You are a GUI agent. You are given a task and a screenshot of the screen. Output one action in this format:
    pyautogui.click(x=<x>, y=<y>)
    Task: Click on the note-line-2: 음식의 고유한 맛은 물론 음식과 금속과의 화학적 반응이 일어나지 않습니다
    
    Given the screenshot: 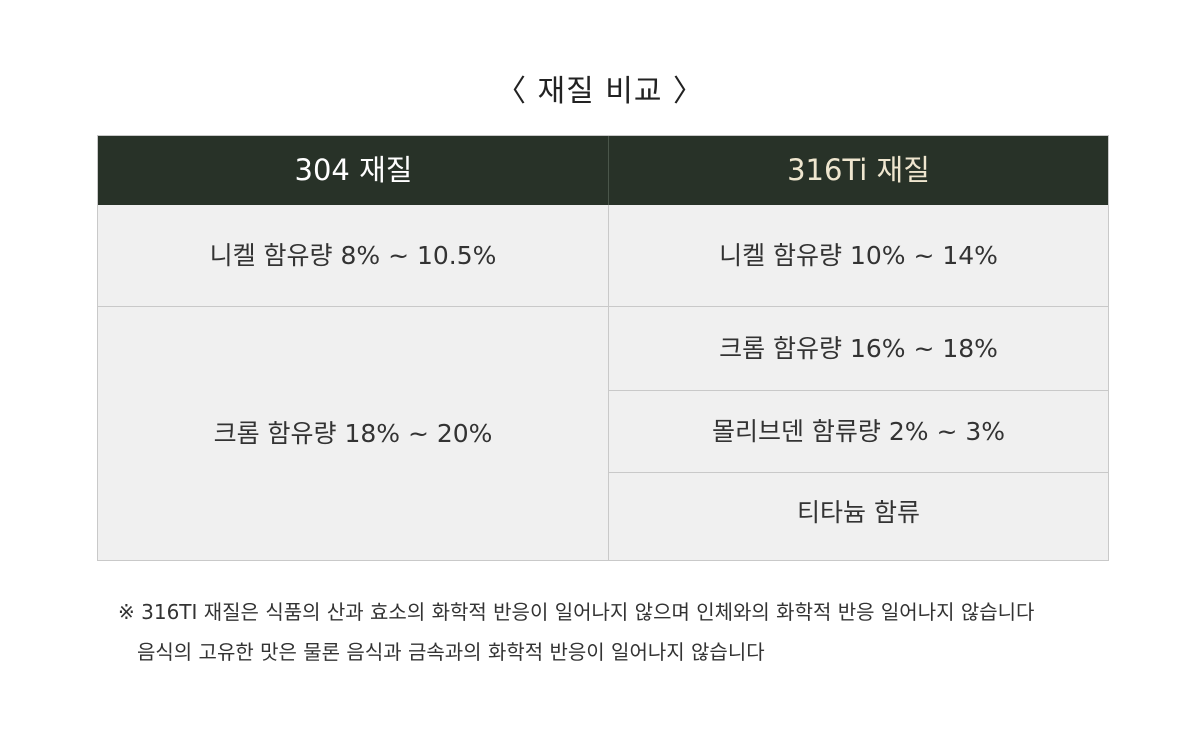 What is the action you would take?
    pyautogui.click(x=451, y=652)
    